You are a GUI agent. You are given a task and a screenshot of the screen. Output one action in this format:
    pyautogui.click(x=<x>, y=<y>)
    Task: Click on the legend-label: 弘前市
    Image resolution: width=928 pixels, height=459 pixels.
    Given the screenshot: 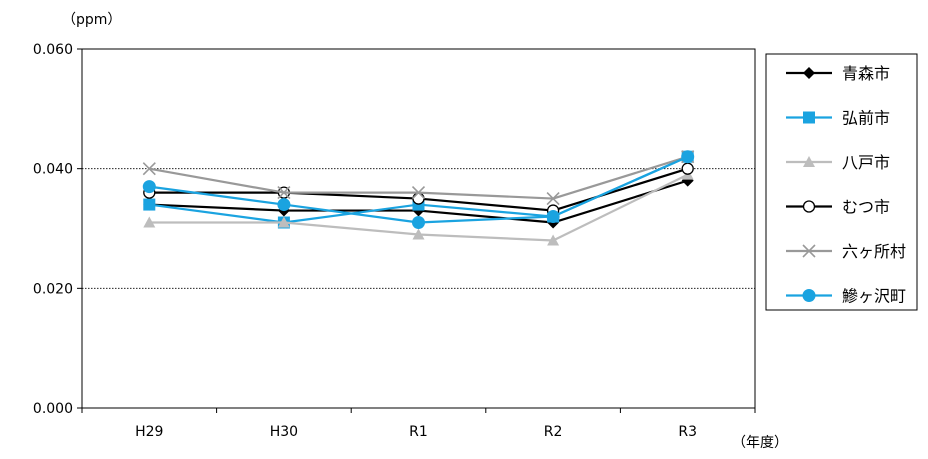 What is the action you would take?
    pyautogui.click(x=866, y=118)
    